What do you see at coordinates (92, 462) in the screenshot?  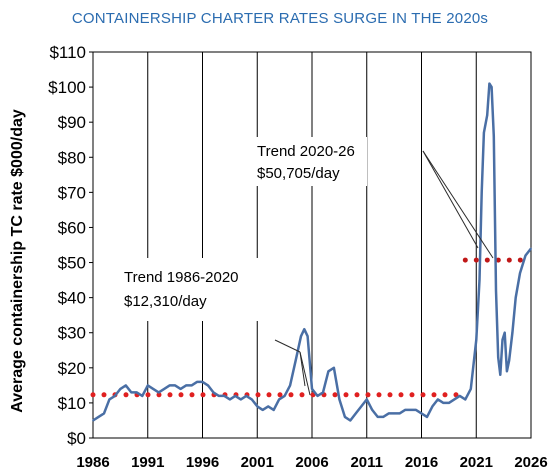 I see `x-tick-label: 1986` at bounding box center [92, 462].